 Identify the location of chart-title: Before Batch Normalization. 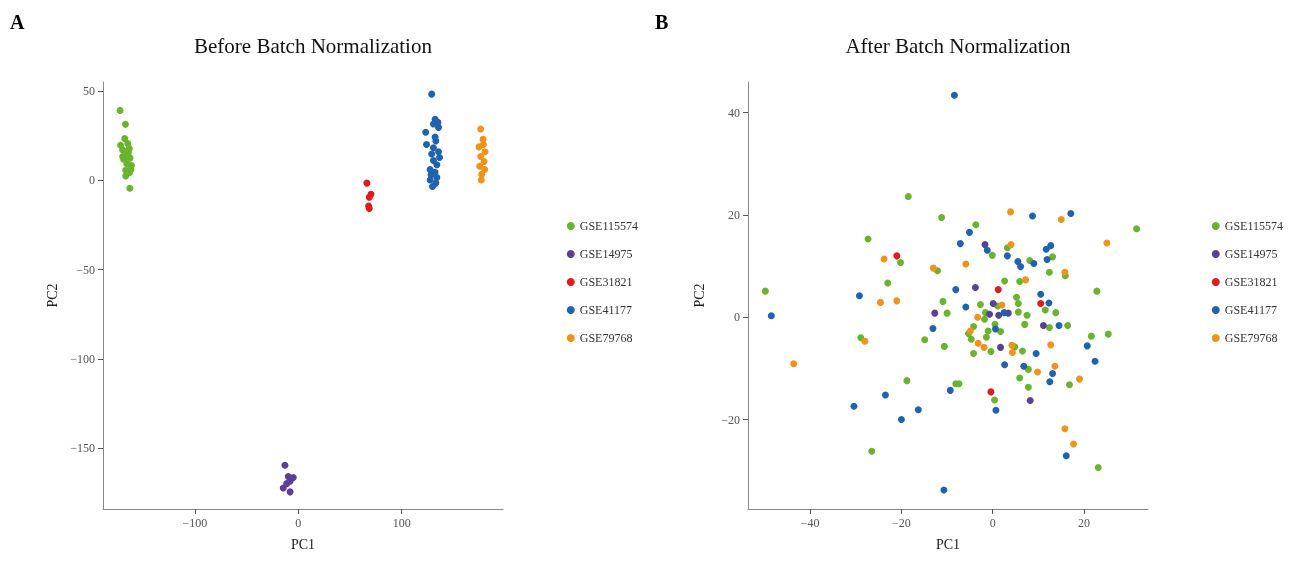
(313, 45).